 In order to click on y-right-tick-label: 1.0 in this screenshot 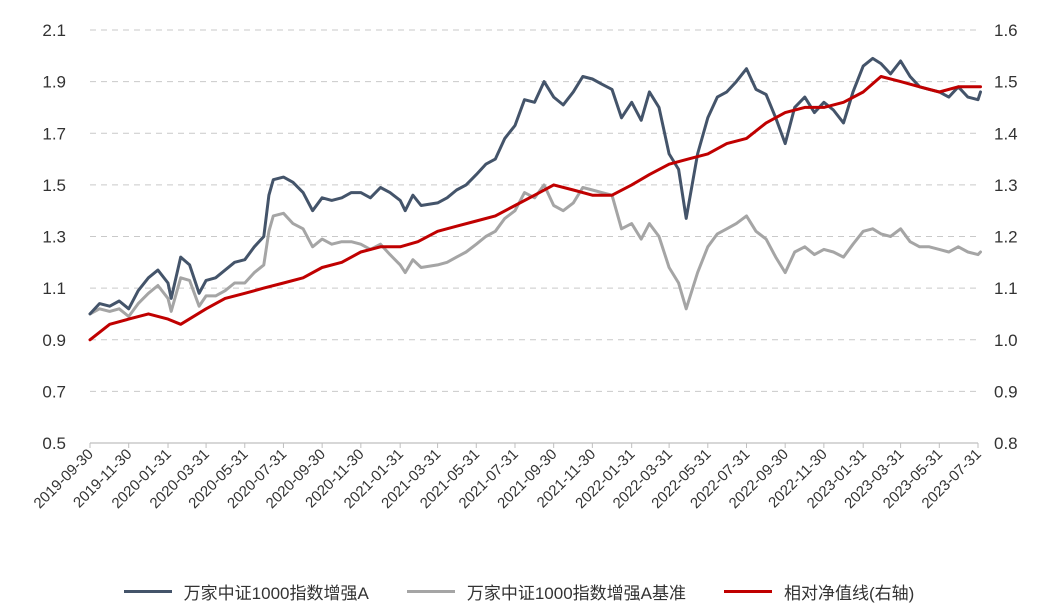, I will do `click(1006, 340)`.